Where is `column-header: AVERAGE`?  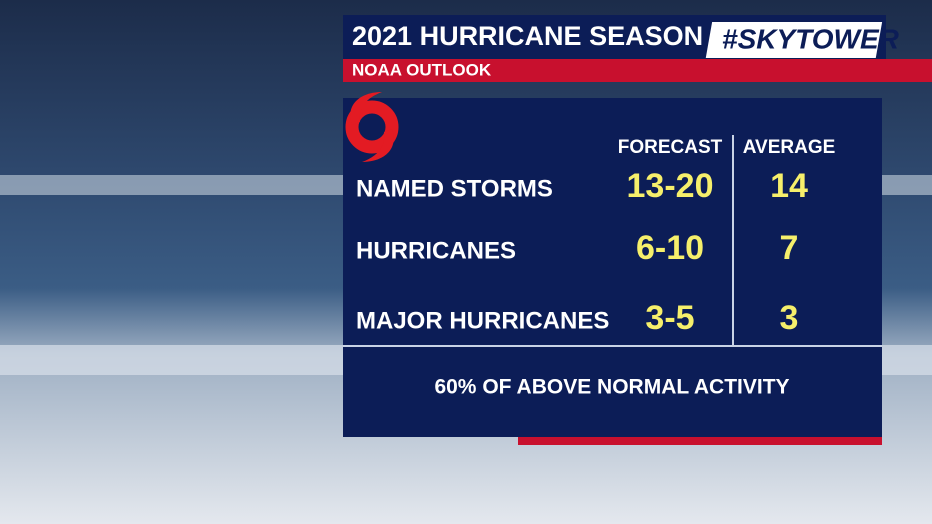 column-header: AVERAGE is located at coordinates (789, 147).